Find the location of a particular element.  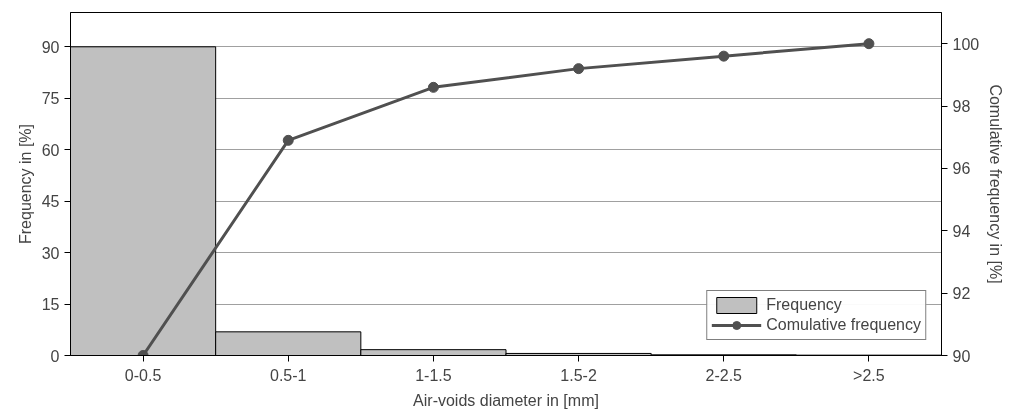

x-axis-title: Air-voids diameter in [mm] is located at coordinates (506, 400).